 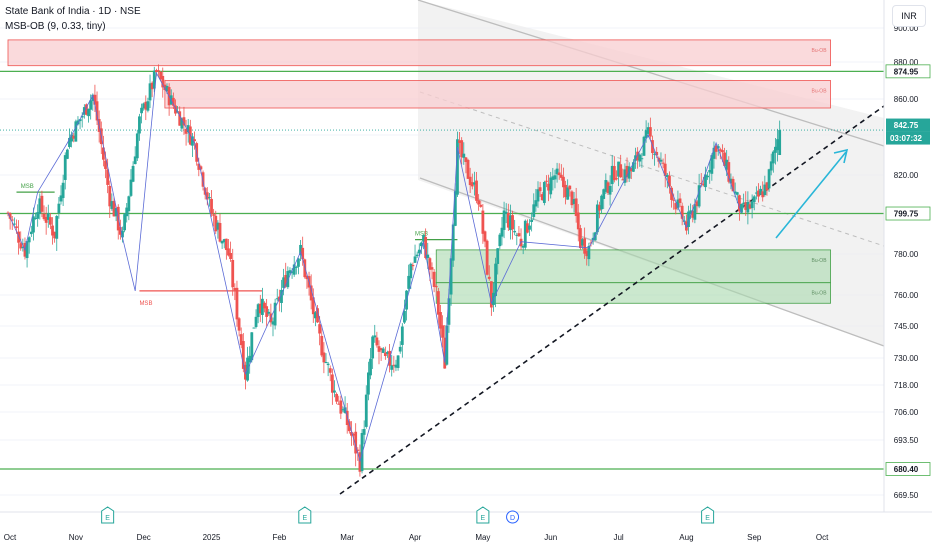 What do you see at coordinates (906, 385) in the screenshot?
I see `y-tick-label: 718.00` at bounding box center [906, 385].